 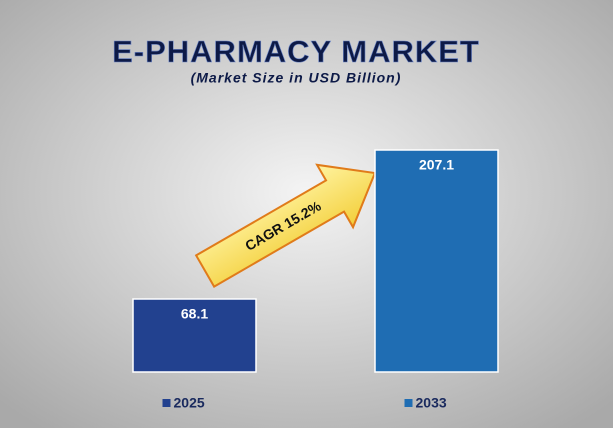 I want to click on chart-title: E-PHARMACY MARKET, so click(x=296, y=51).